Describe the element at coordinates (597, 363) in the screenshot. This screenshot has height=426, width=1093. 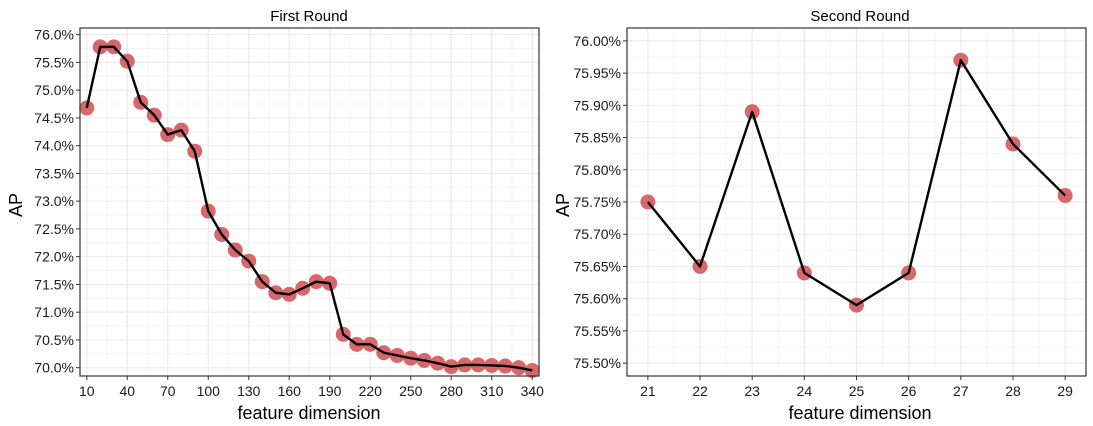
I see `y-tick-label: 75.50%` at that location.